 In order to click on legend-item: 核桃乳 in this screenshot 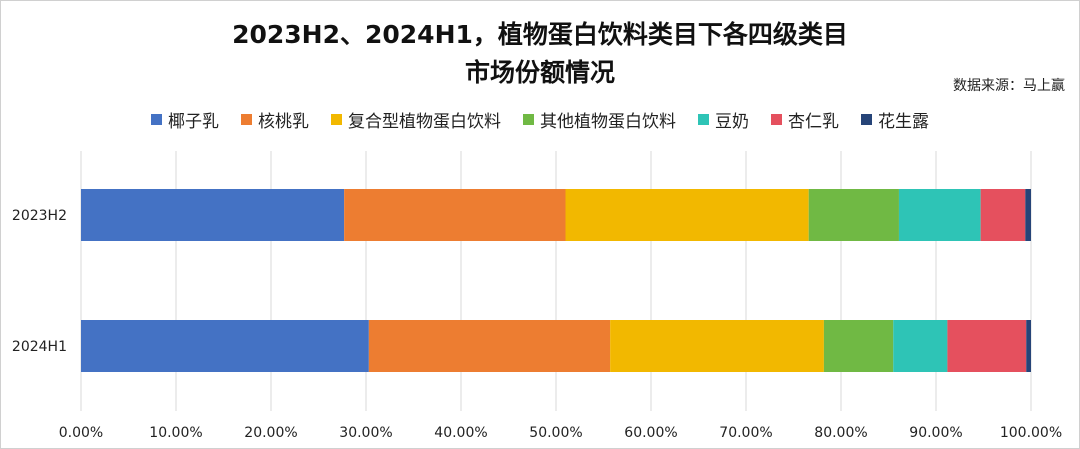, I will do `click(275, 119)`.